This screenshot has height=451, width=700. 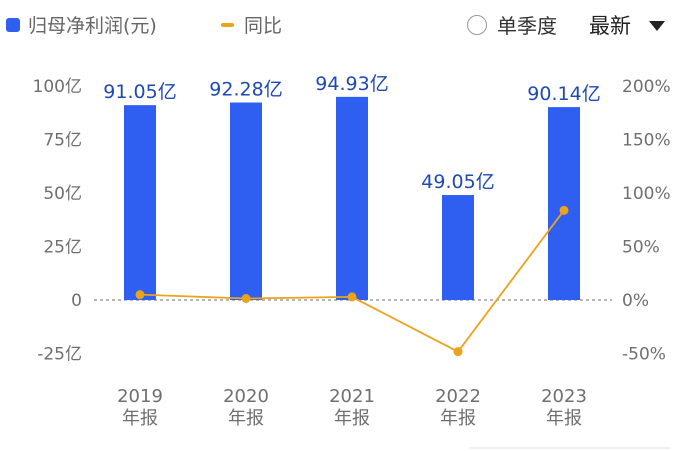 I want to click on bar-value-label: 49.05亿, so click(x=457, y=182).